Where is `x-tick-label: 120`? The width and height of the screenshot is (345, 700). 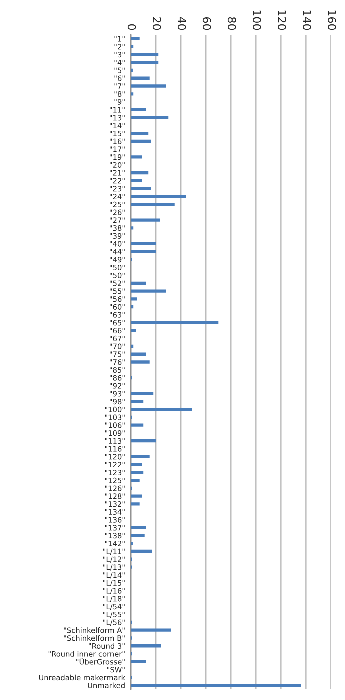 x-tick-label: 120 is located at coordinates (282, 20).